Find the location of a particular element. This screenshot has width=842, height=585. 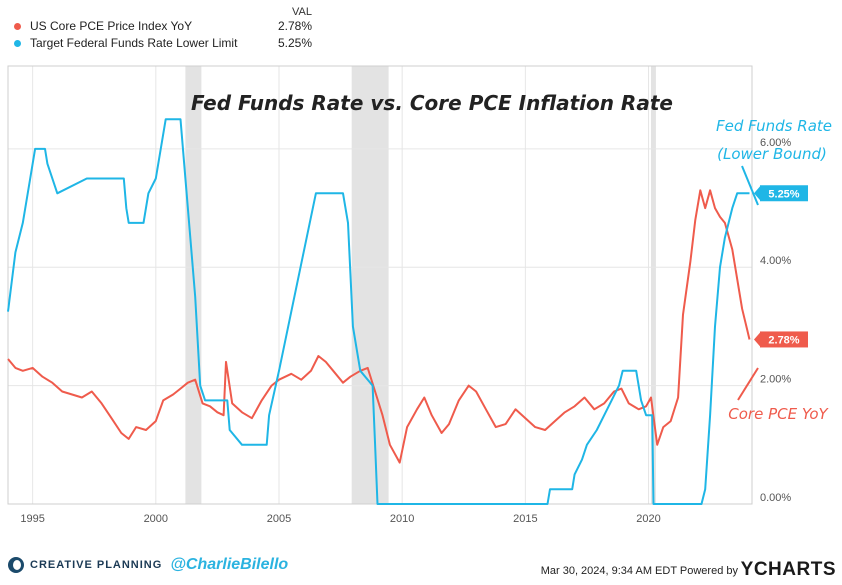

y-tick-label: 0.00% is located at coordinates (775, 498).